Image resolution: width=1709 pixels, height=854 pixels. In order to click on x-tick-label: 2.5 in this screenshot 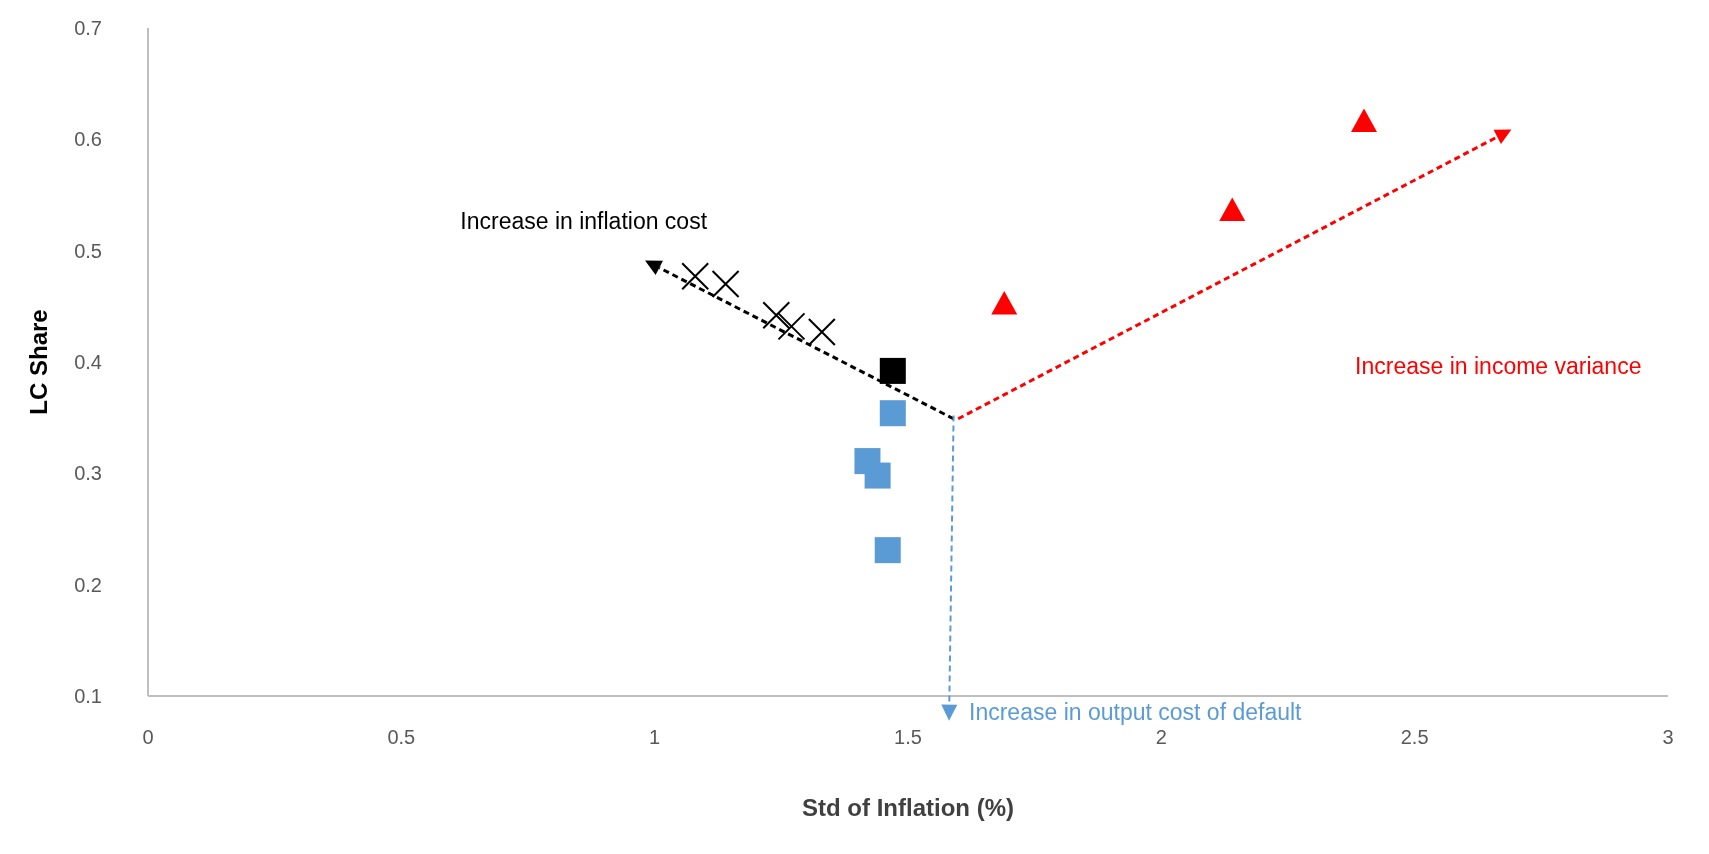, I will do `click(1414, 737)`.